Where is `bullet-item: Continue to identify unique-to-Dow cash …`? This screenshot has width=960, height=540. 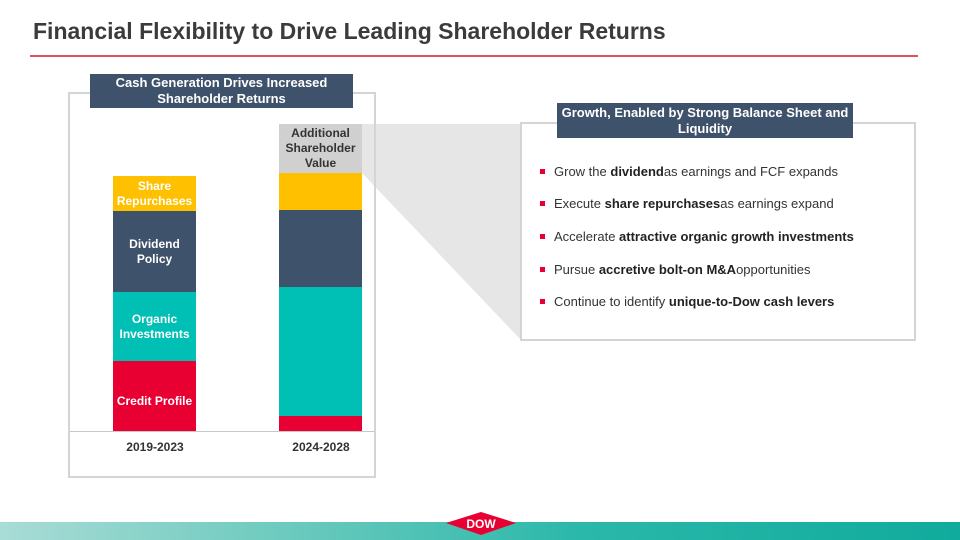
bullet-item: Continue to identify unique-to-Dow cash … is located at coordinates (687, 301).